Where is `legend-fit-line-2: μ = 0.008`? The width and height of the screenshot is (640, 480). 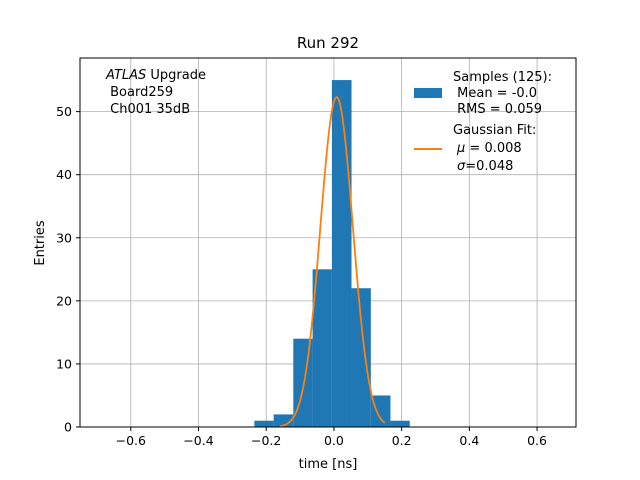 legend-fit-line-2: μ = 0.008 is located at coordinates (489, 148).